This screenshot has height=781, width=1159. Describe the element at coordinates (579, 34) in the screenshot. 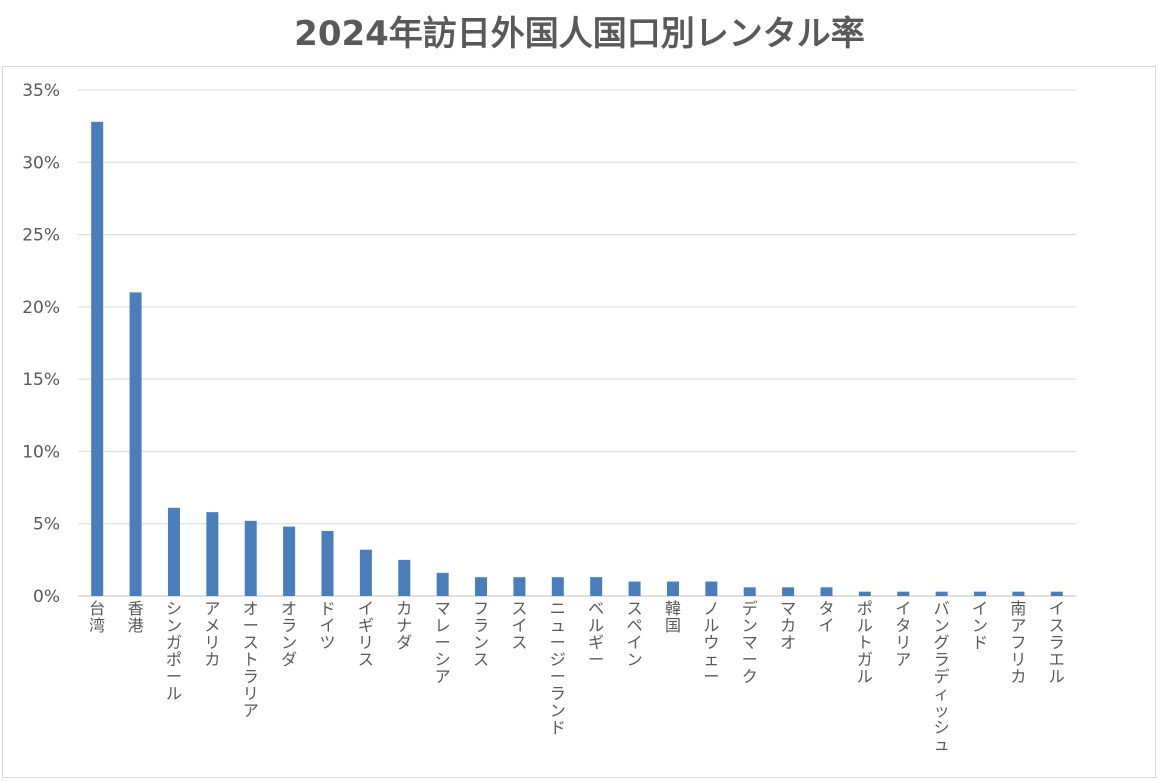

I see `chart-title: 2024年訪日外国人国口別レンタル率` at that location.